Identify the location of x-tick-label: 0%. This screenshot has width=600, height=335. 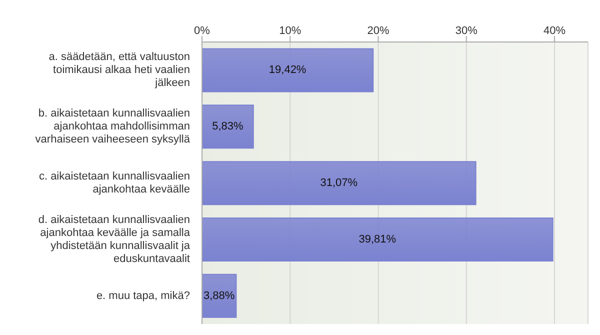
(202, 31).